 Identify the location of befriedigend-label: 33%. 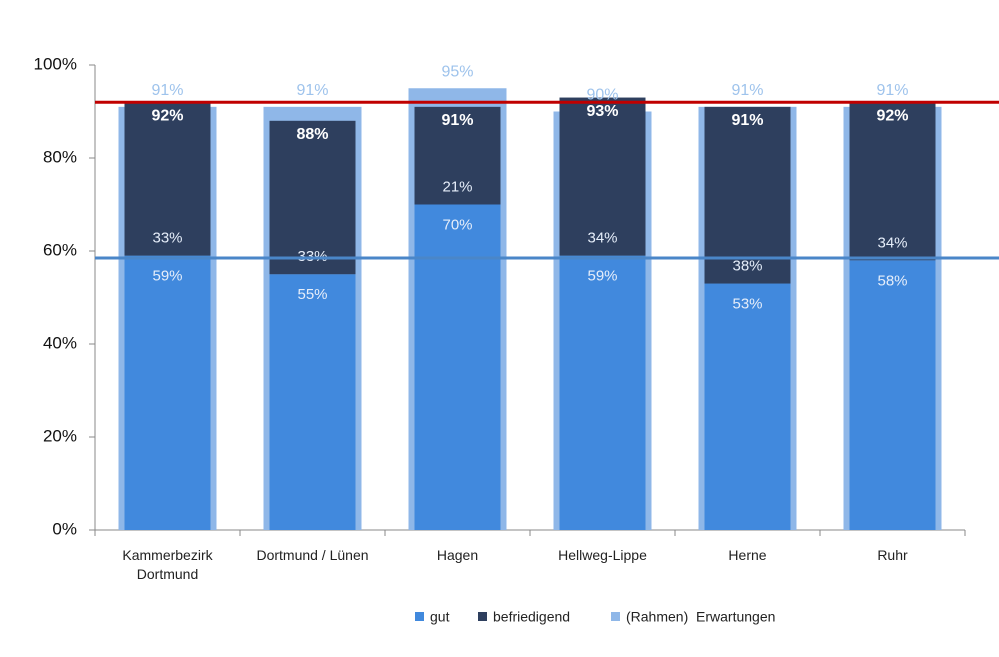
(167, 238).